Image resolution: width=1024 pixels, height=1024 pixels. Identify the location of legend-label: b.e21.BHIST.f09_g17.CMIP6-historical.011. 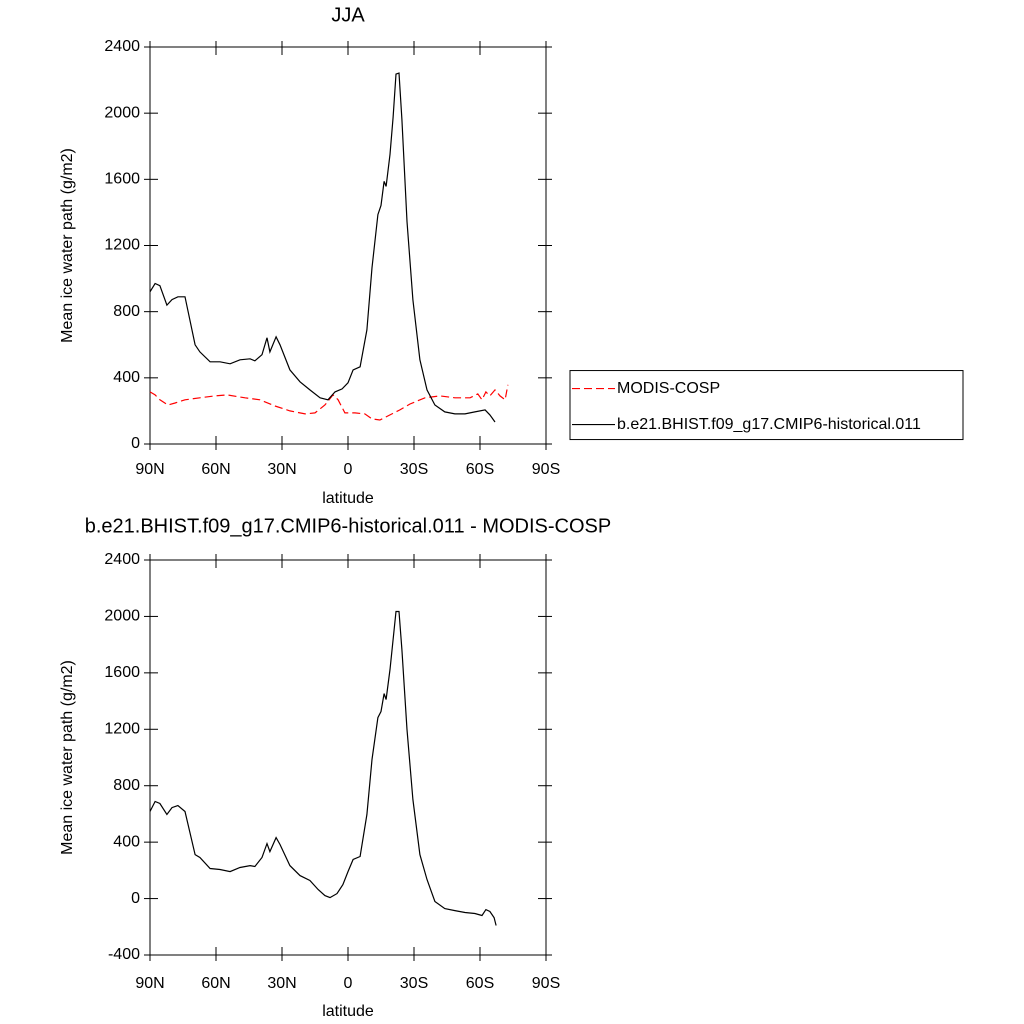
(769, 424).